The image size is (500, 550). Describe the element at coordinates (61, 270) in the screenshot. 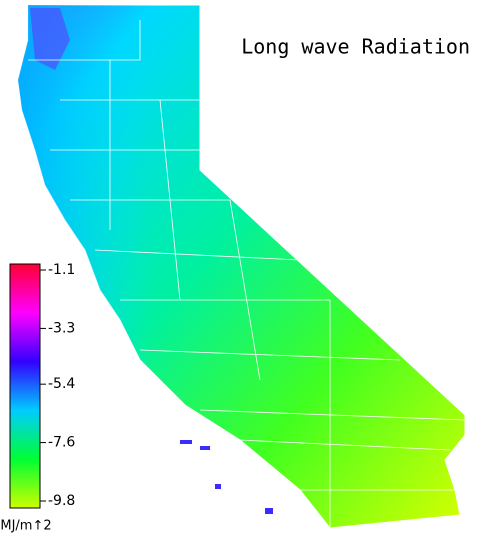

I see `colorbar-tick-label: -1.1` at that location.